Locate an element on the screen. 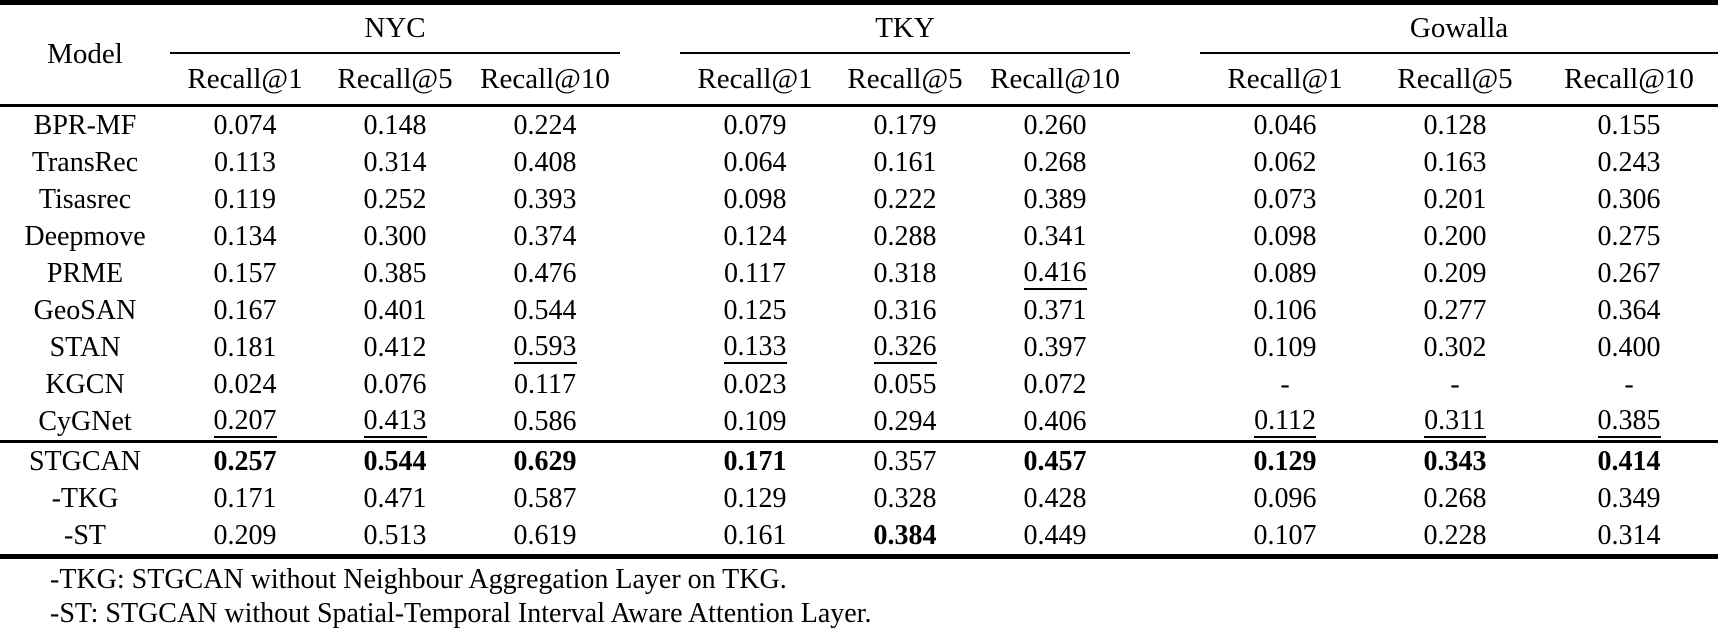 The width and height of the screenshot is (1718, 634). value-cell: 0.314 is located at coordinates (395, 162).